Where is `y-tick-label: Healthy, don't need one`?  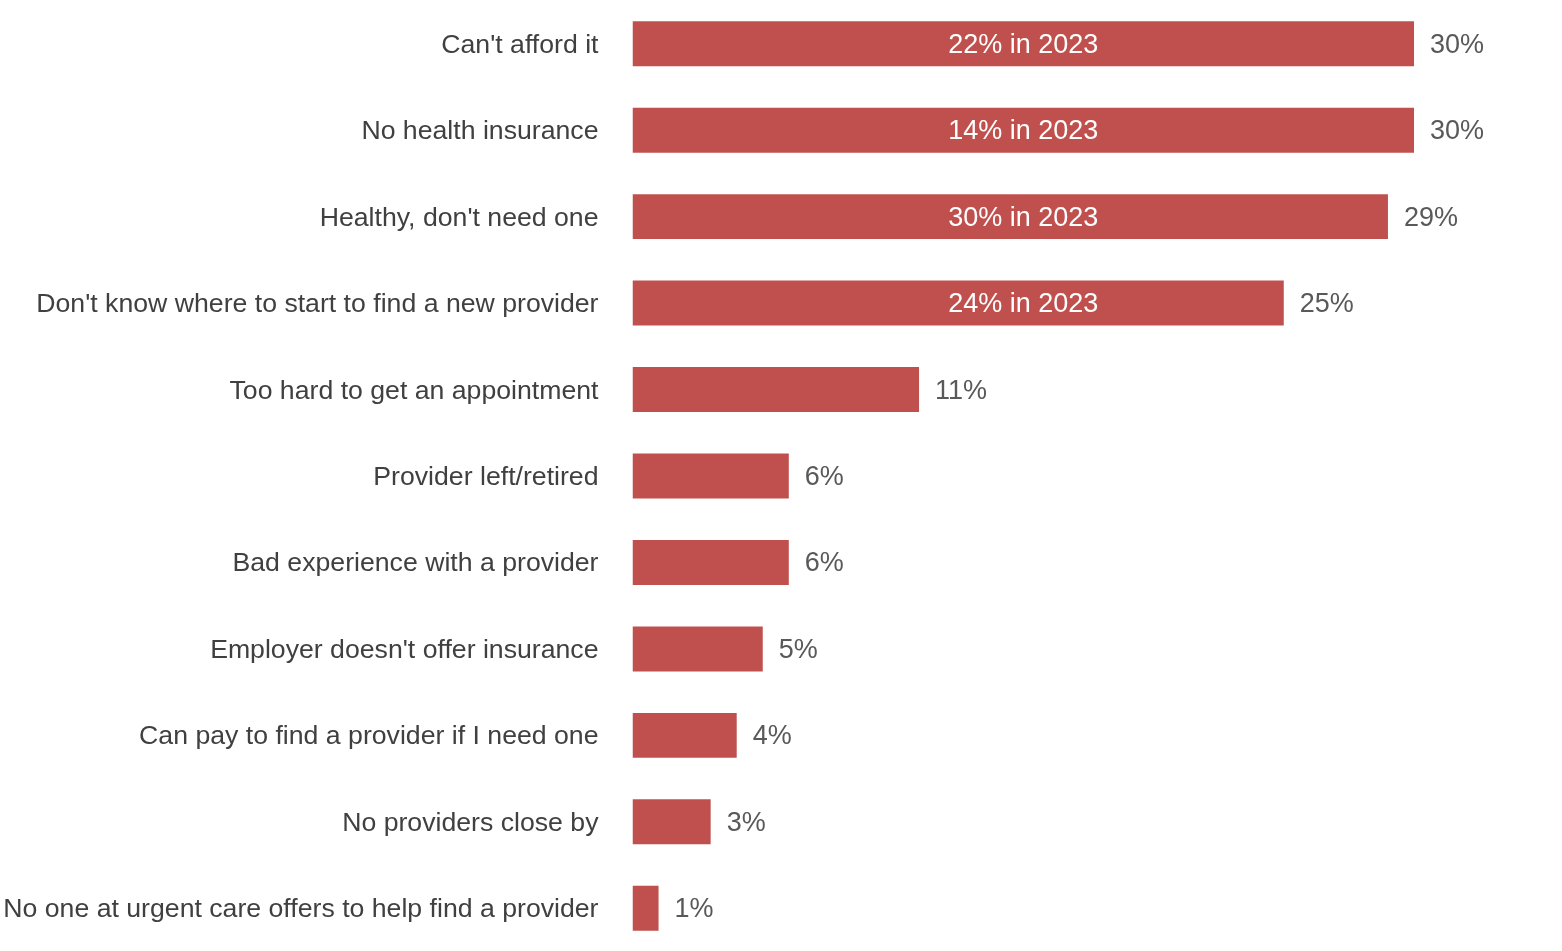 y-tick-label: Healthy, don't need one is located at coordinates (459, 216).